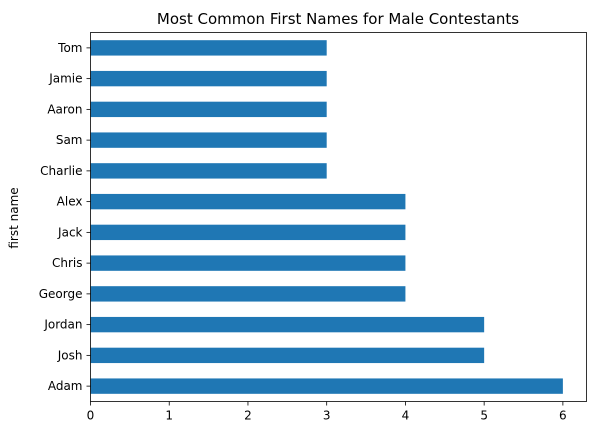  What do you see at coordinates (248, 294) in the screenshot?
I see `bar-george` at bounding box center [248, 294].